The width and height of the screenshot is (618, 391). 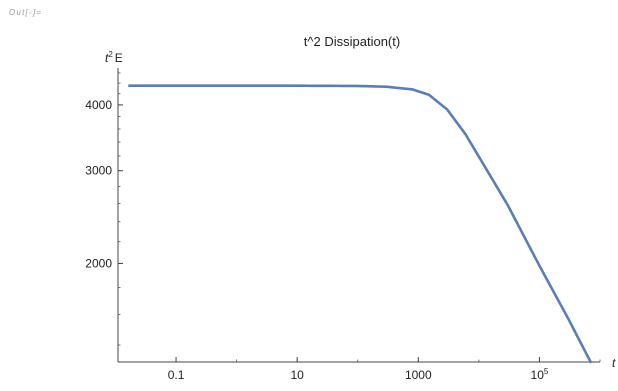 What do you see at coordinates (119, 58) in the screenshot?
I see `y-axis-label-rest: E` at bounding box center [119, 58].